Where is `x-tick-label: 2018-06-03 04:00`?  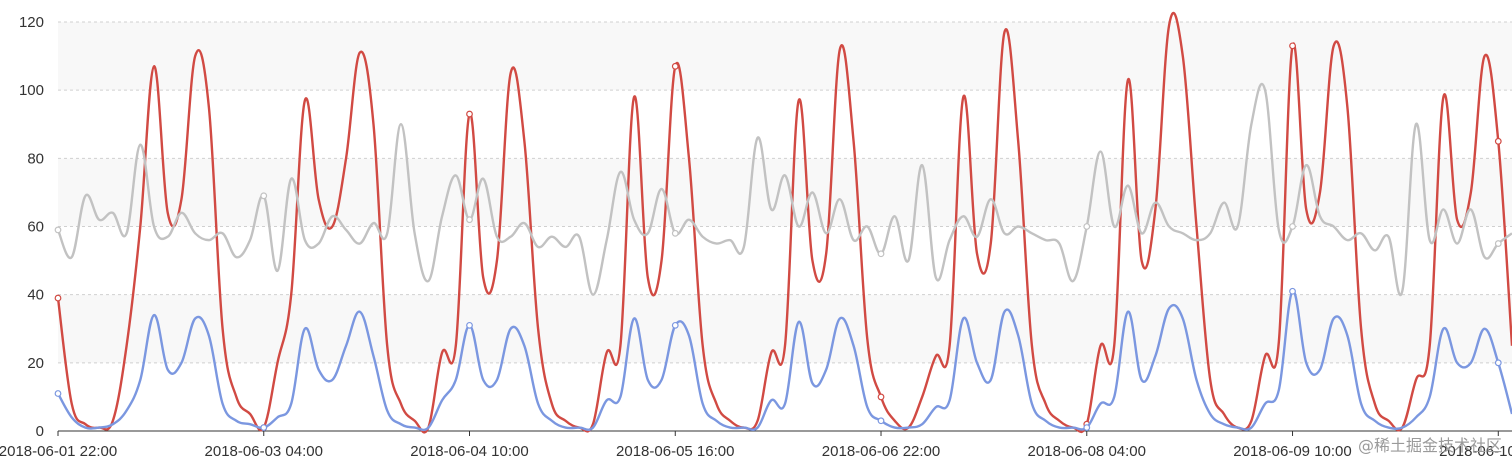 x-tick-label: 2018-06-03 04:00 is located at coordinates (264, 451).